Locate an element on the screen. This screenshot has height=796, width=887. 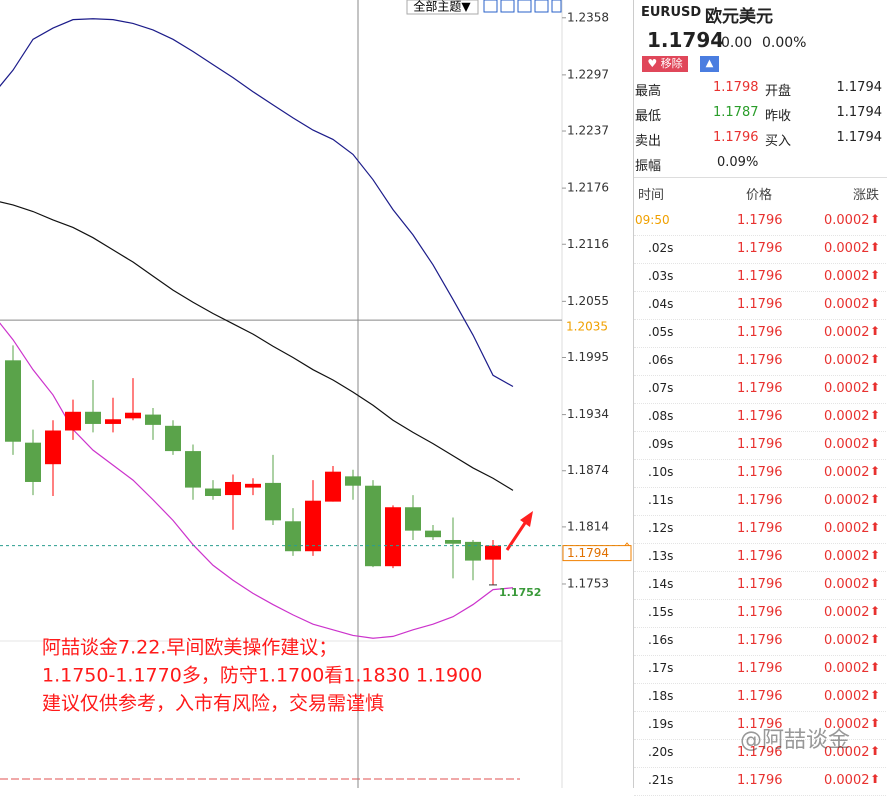
stat-label: 开盘 is located at coordinates (778, 91).